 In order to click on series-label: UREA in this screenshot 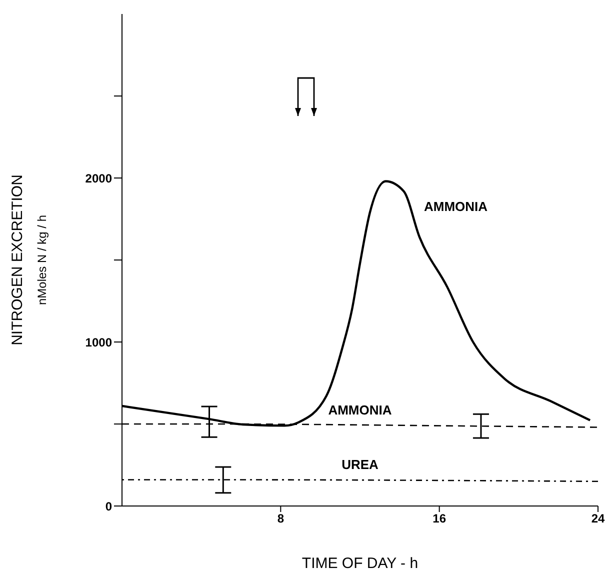, I will do `click(361, 464)`.